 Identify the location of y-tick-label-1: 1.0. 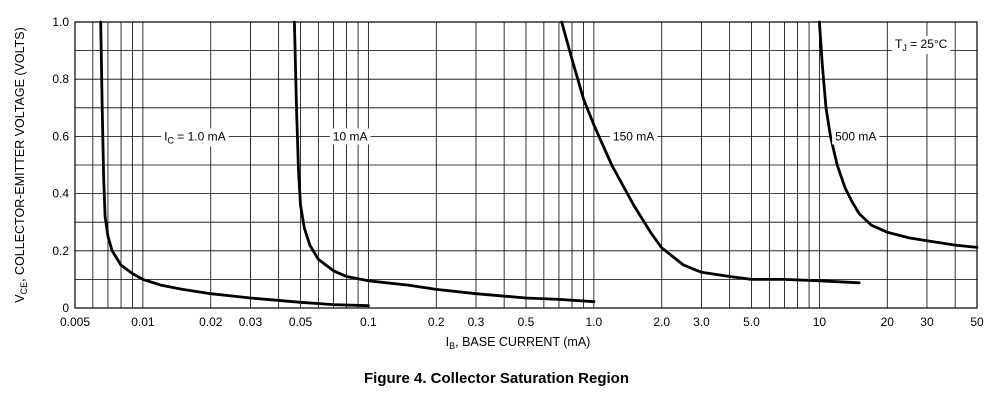
(60, 22).